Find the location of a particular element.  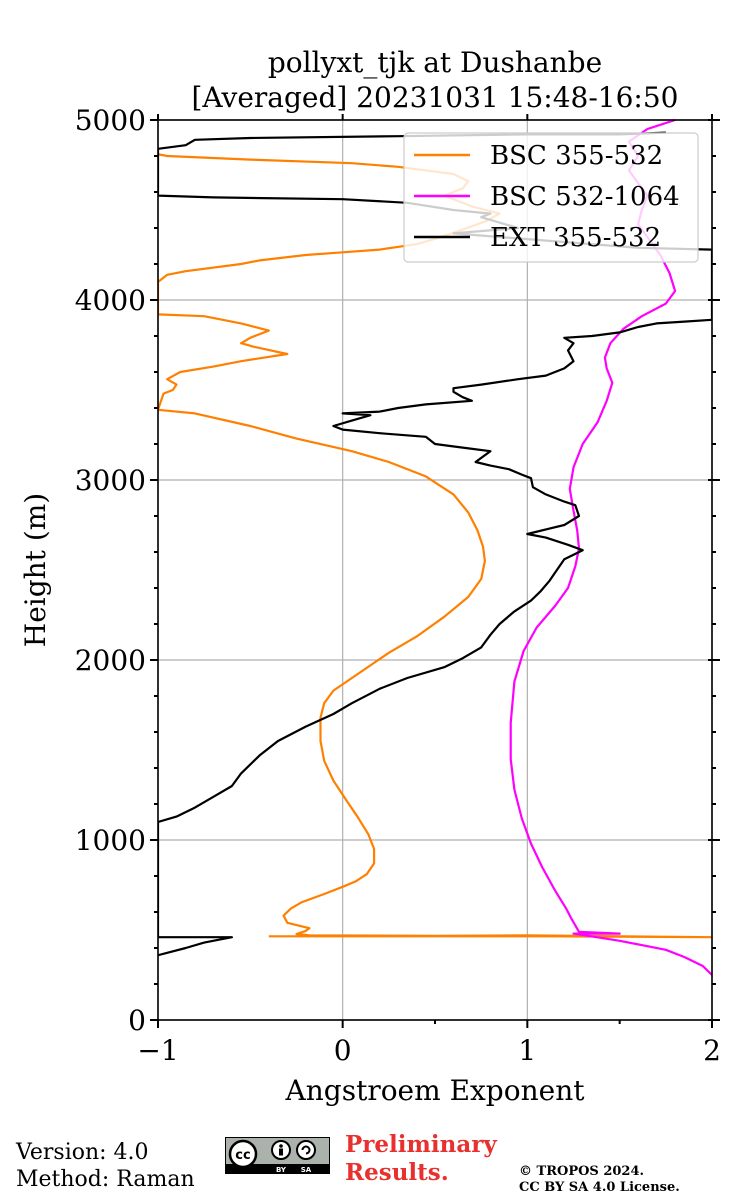

x-tick-label: −1 is located at coordinates (157, 1050).